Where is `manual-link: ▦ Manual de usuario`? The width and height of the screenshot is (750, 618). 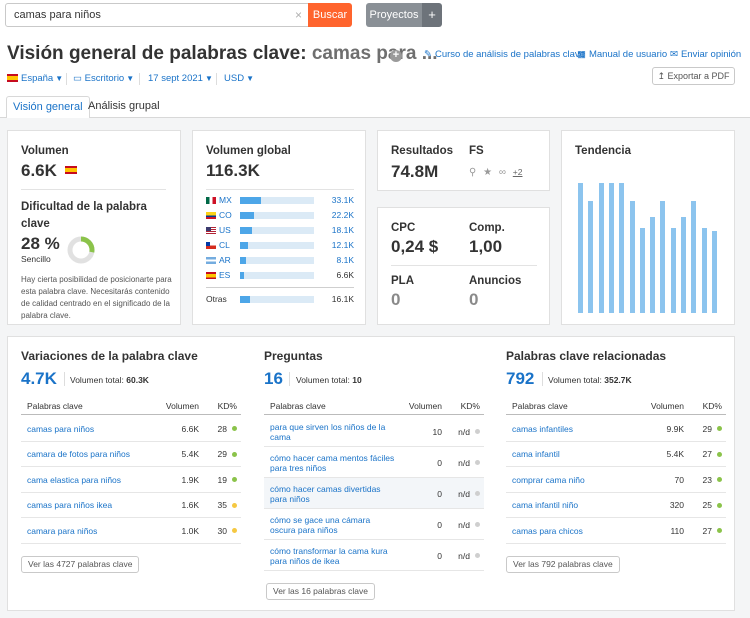
manual-link: ▦ Manual de usuario is located at coordinates (622, 54).